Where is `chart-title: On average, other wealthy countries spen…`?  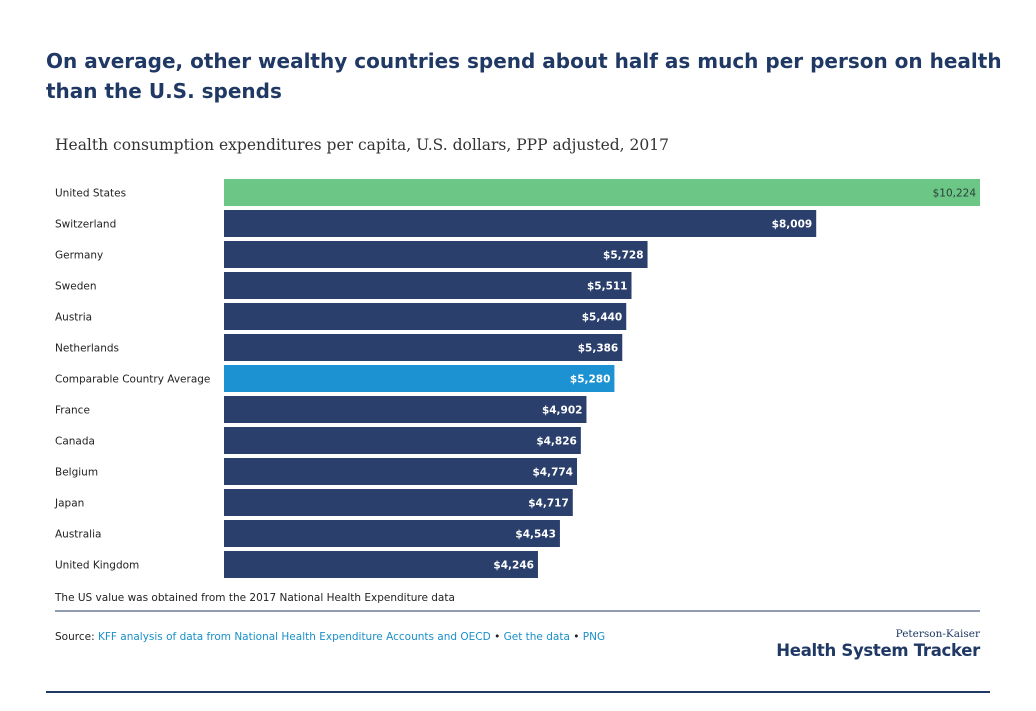
chart-title: On average, other wealthy countries spen… is located at coordinates (524, 76).